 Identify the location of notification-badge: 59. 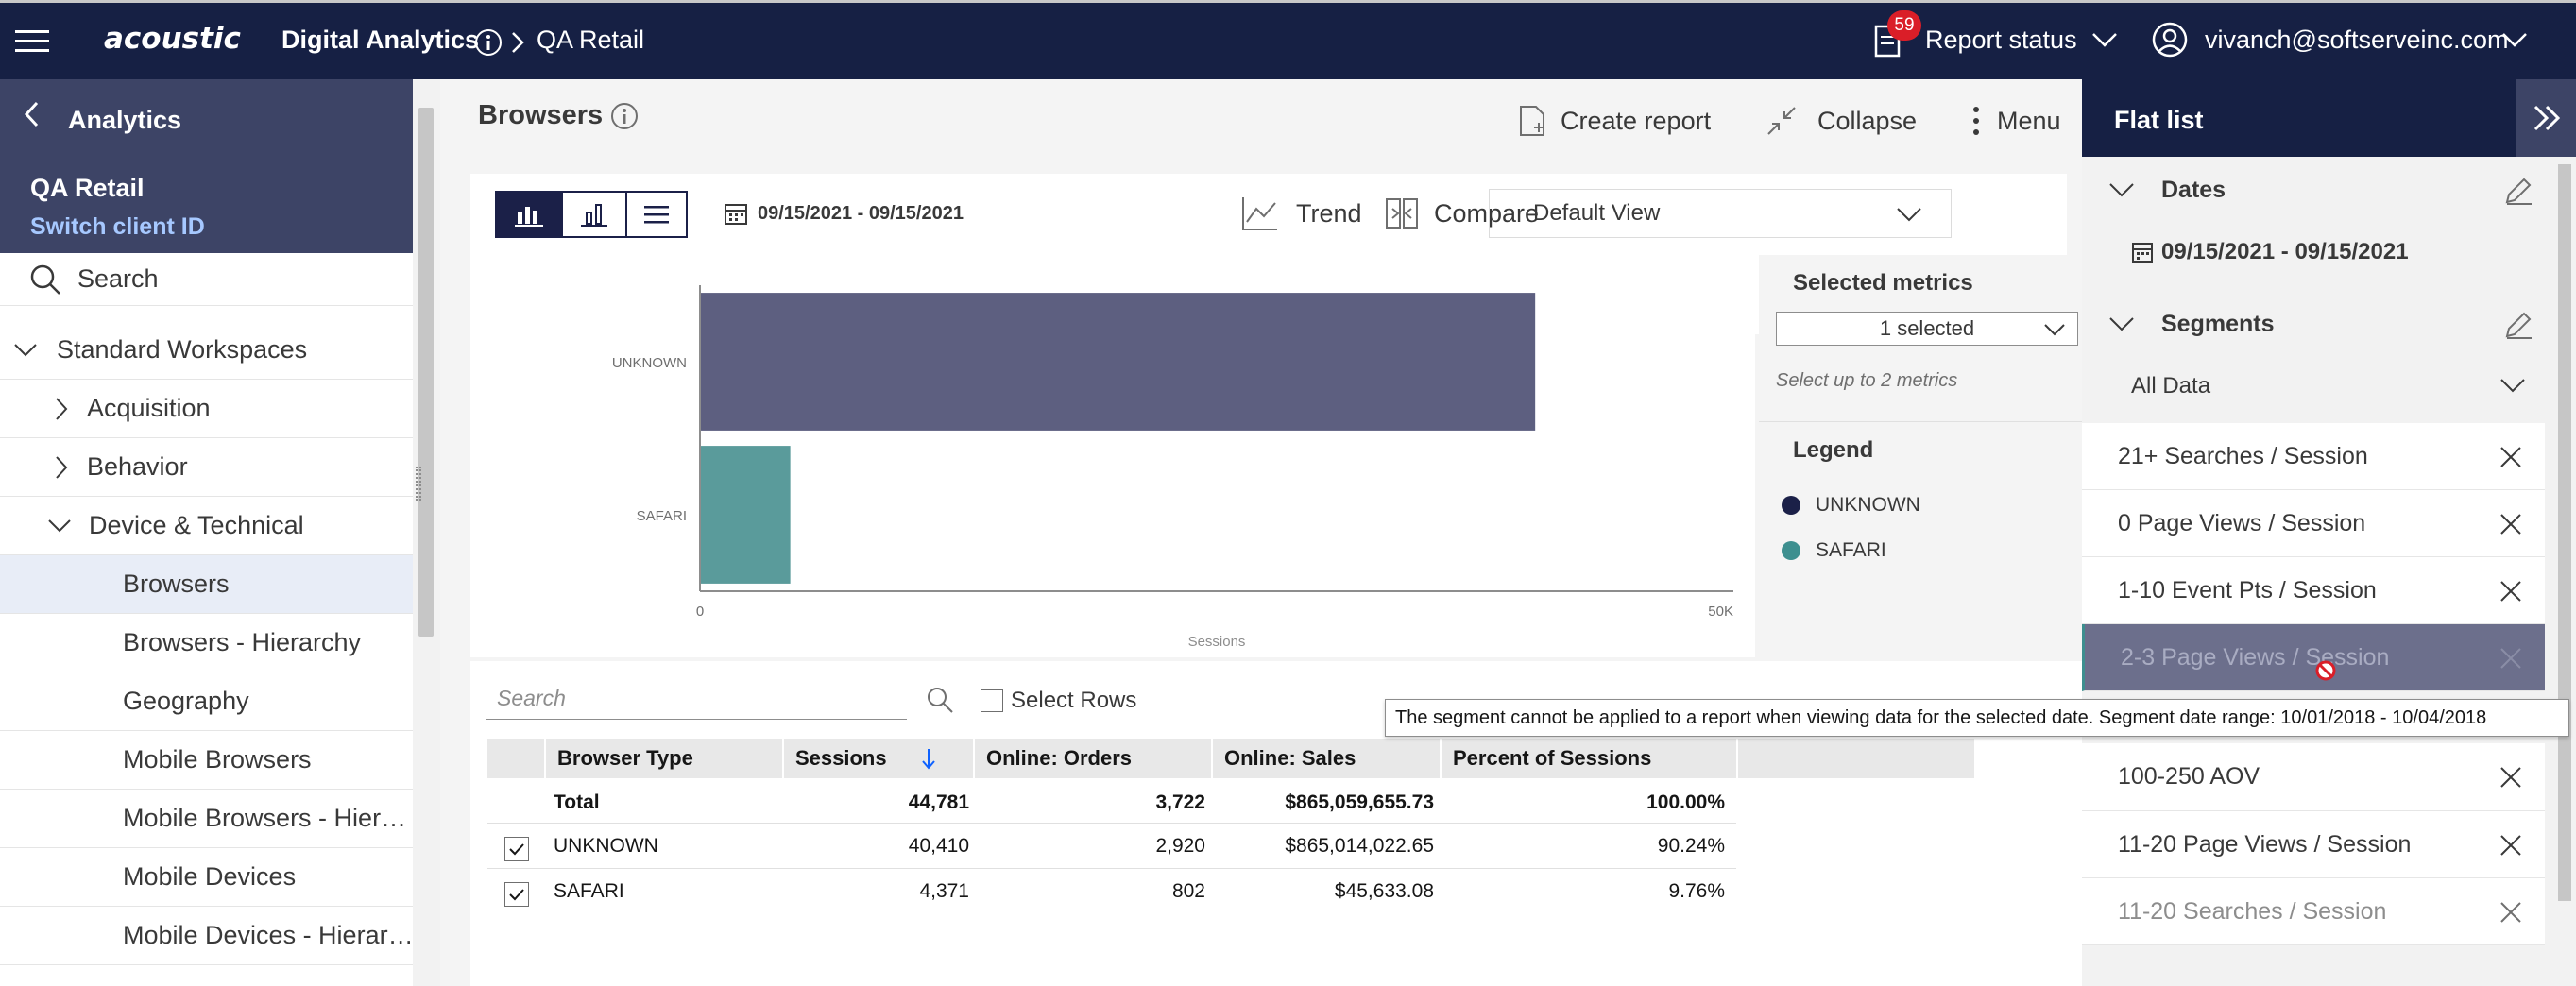
(1904, 25).